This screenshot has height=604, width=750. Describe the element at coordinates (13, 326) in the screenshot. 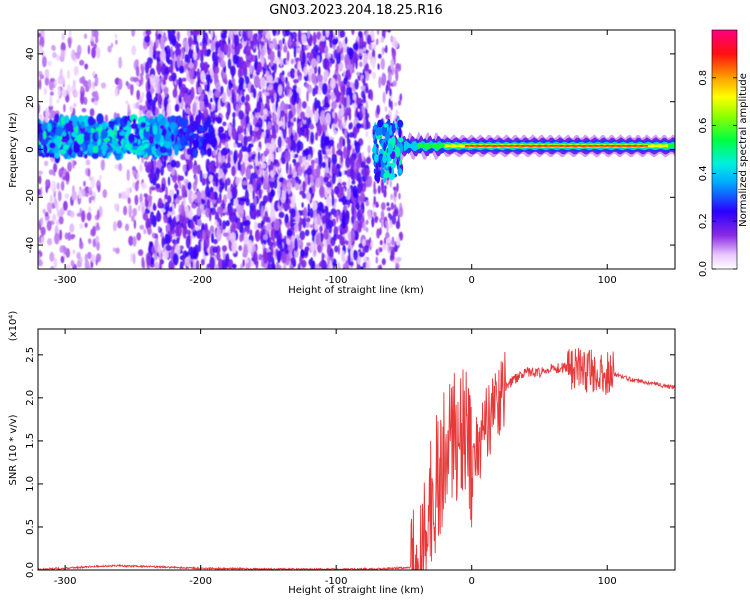

I see `snr-y-scale-label: (x10⁴)` at that location.